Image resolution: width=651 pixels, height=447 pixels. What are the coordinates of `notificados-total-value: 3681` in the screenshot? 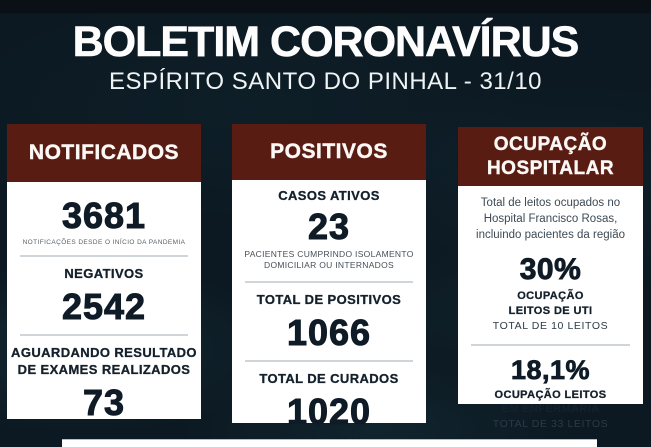 It's located at (104, 215).